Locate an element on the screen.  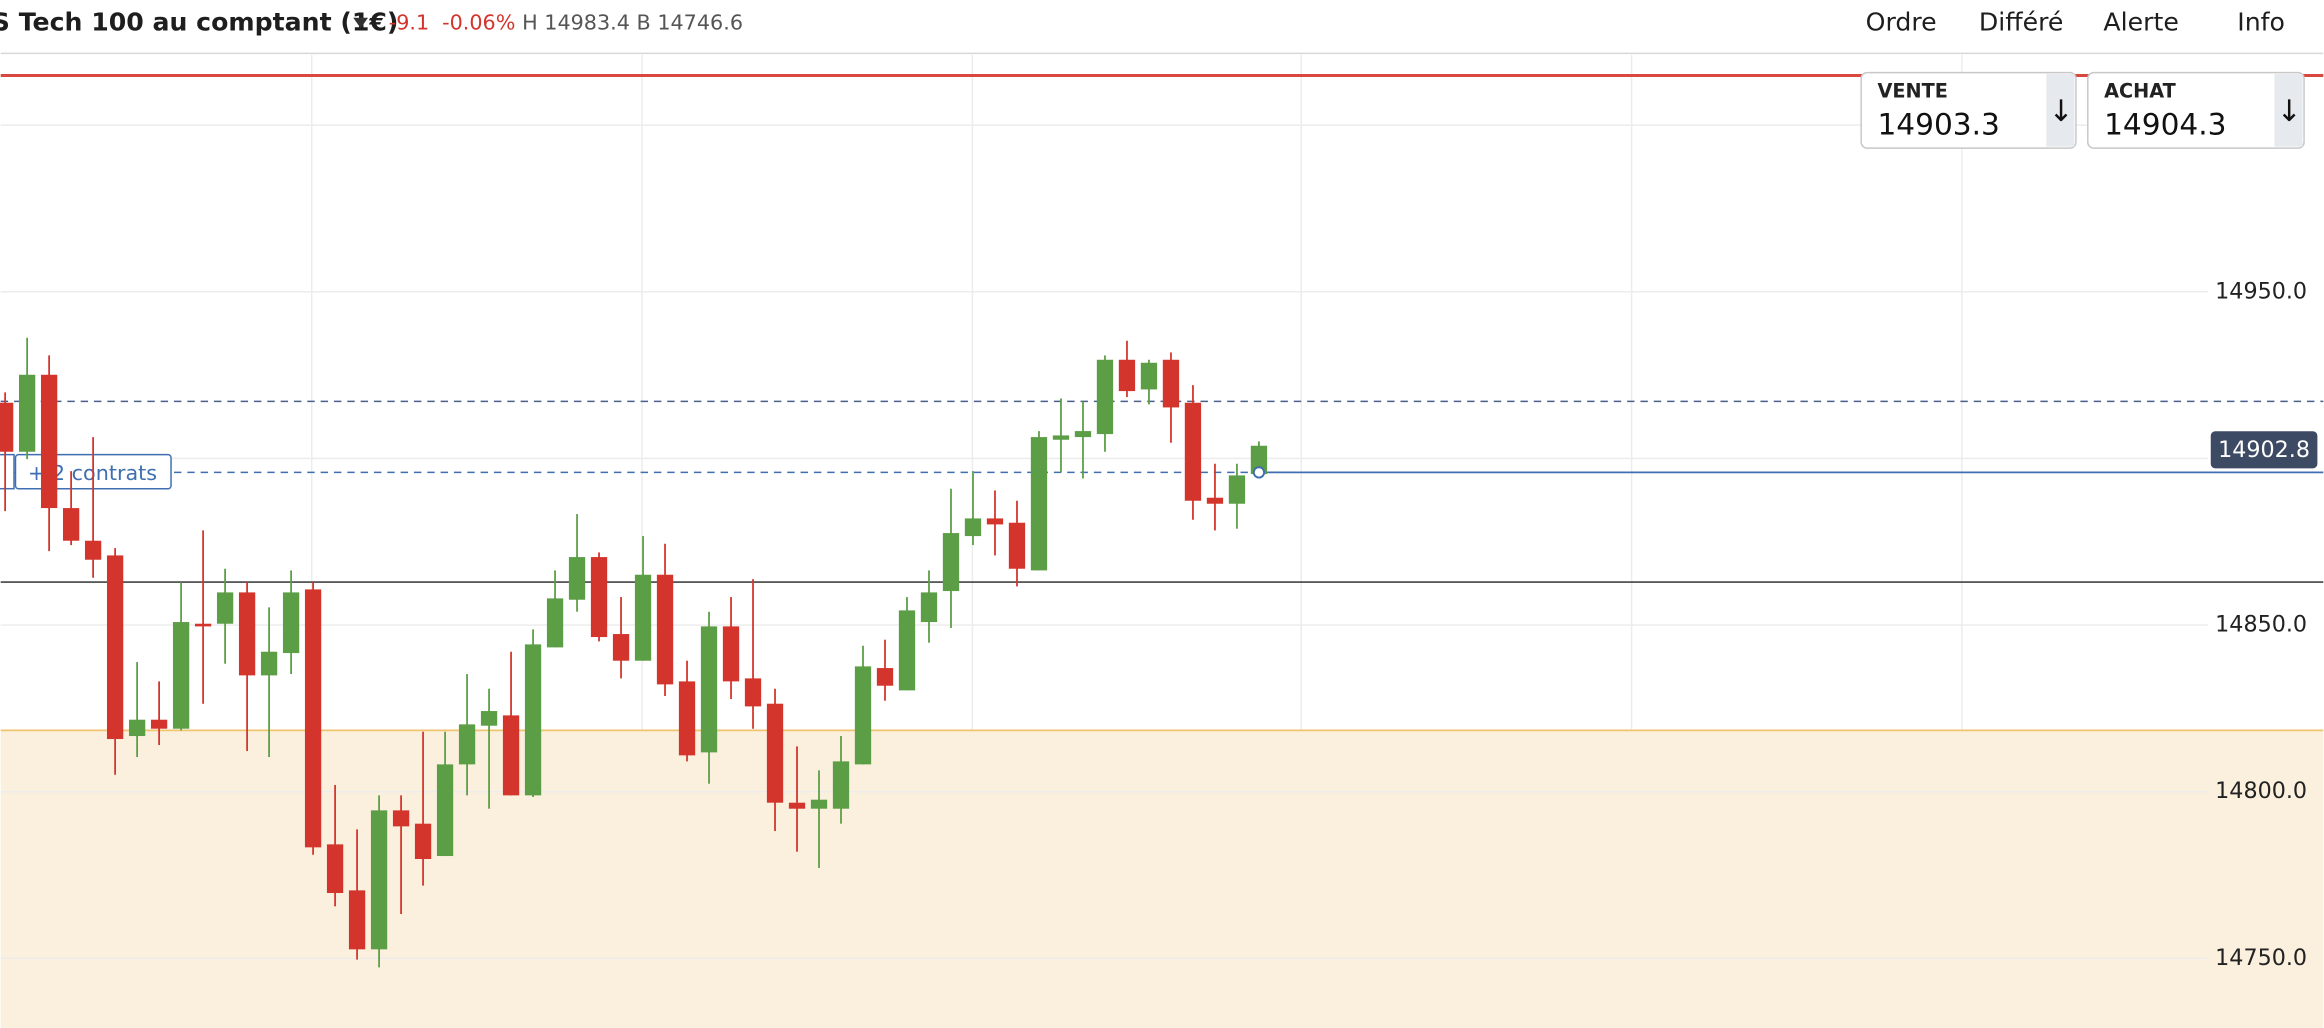
sell-box: ↓ VENTE 14903.3 is located at coordinates (1968, 110).